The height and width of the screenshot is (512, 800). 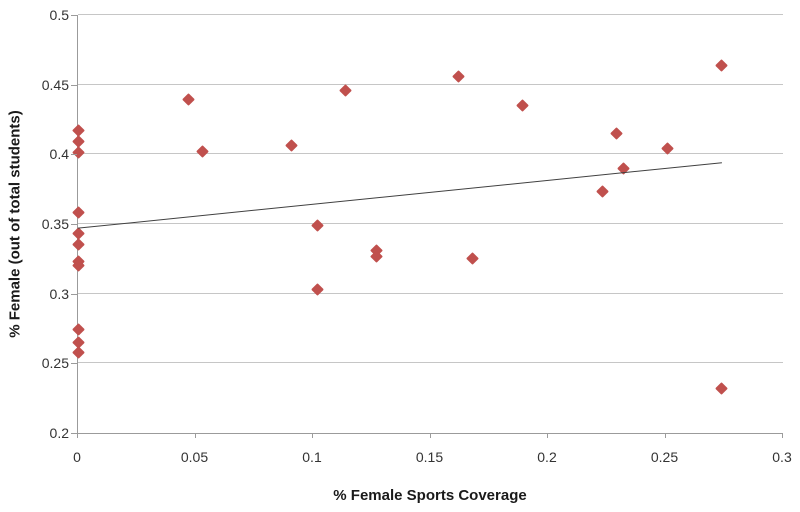 What do you see at coordinates (194, 457) in the screenshot?
I see `x-tick-label: 0.05` at bounding box center [194, 457].